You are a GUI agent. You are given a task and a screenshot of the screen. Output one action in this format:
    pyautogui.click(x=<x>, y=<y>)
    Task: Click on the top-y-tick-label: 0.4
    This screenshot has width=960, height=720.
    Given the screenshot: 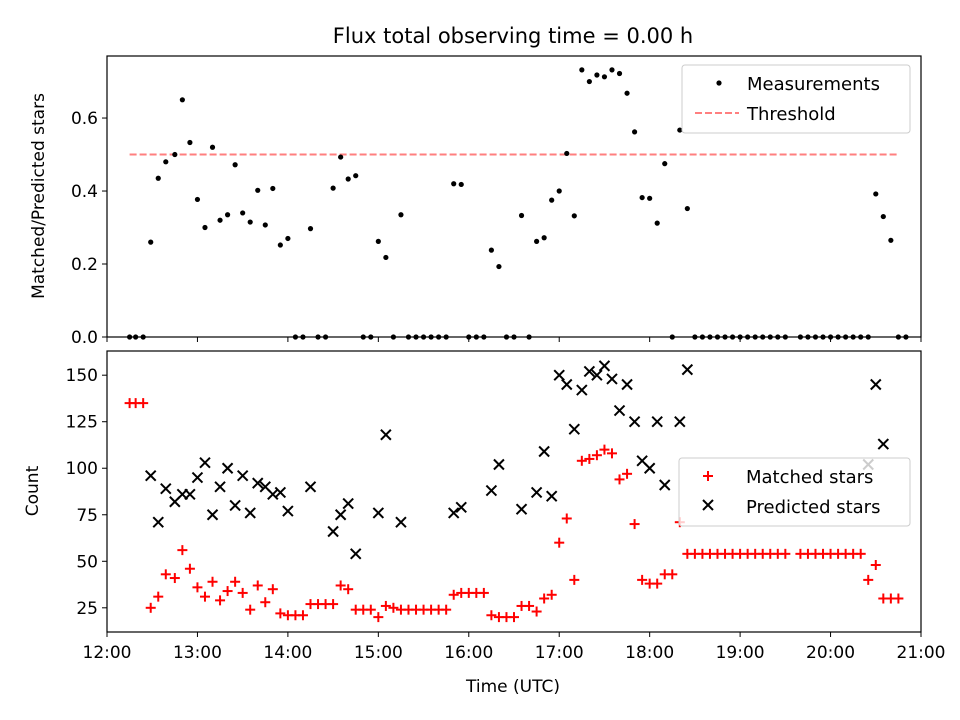 What is the action you would take?
    pyautogui.click(x=84, y=192)
    